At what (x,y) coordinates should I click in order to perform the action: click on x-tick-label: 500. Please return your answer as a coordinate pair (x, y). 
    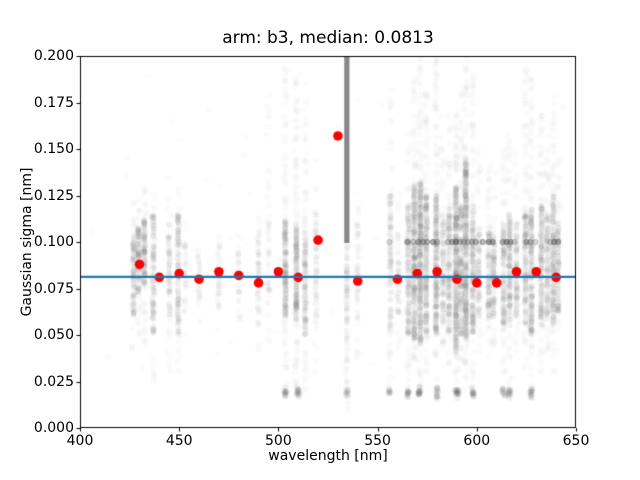
    Looking at the image, I should click on (278, 441).